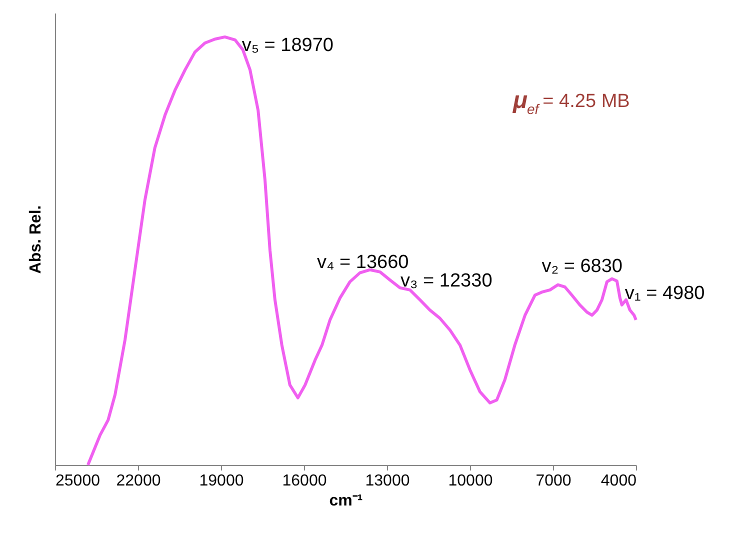  I want to click on x-tick-label: 4000, so click(618, 481).